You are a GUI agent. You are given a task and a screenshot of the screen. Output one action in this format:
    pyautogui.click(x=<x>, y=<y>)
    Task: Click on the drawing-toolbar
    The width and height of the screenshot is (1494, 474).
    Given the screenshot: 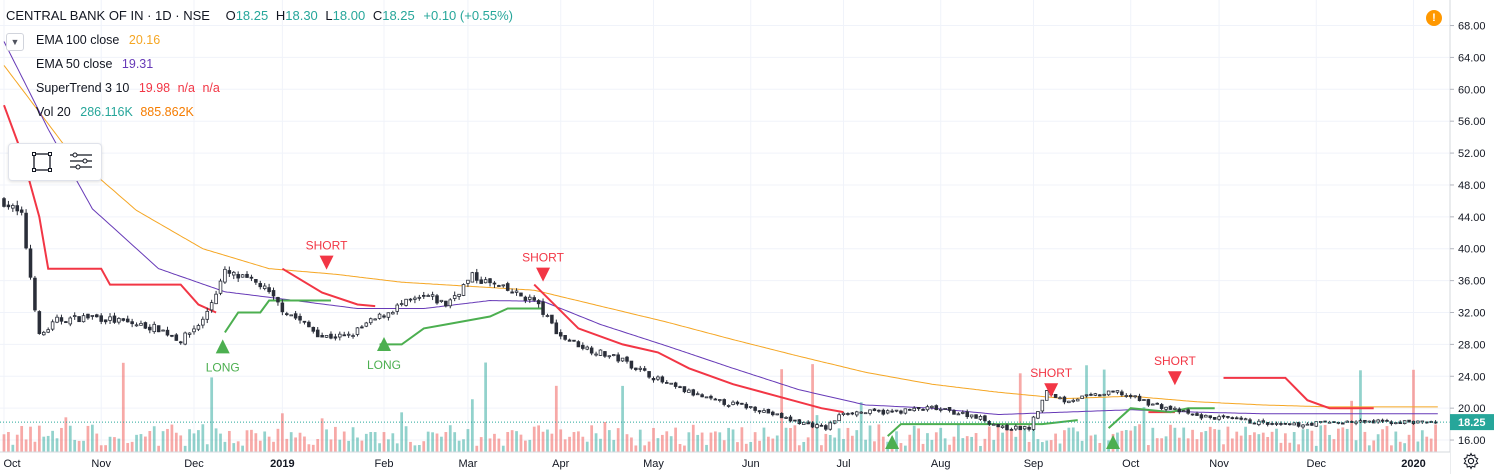 What is the action you would take?
    pyautogui.click(x=55, y=162)
    